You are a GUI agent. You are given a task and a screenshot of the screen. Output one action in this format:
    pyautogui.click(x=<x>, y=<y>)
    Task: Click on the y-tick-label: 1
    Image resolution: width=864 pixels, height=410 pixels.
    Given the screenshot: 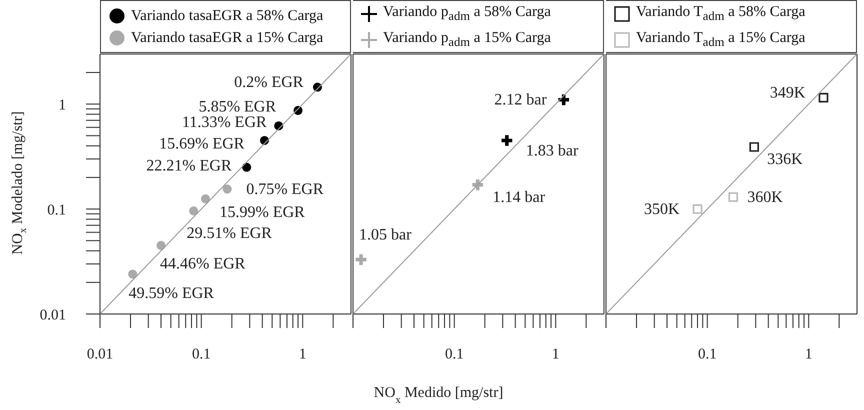 What is the action you would take?
    pyautogui.click(x=62, y=105)
    